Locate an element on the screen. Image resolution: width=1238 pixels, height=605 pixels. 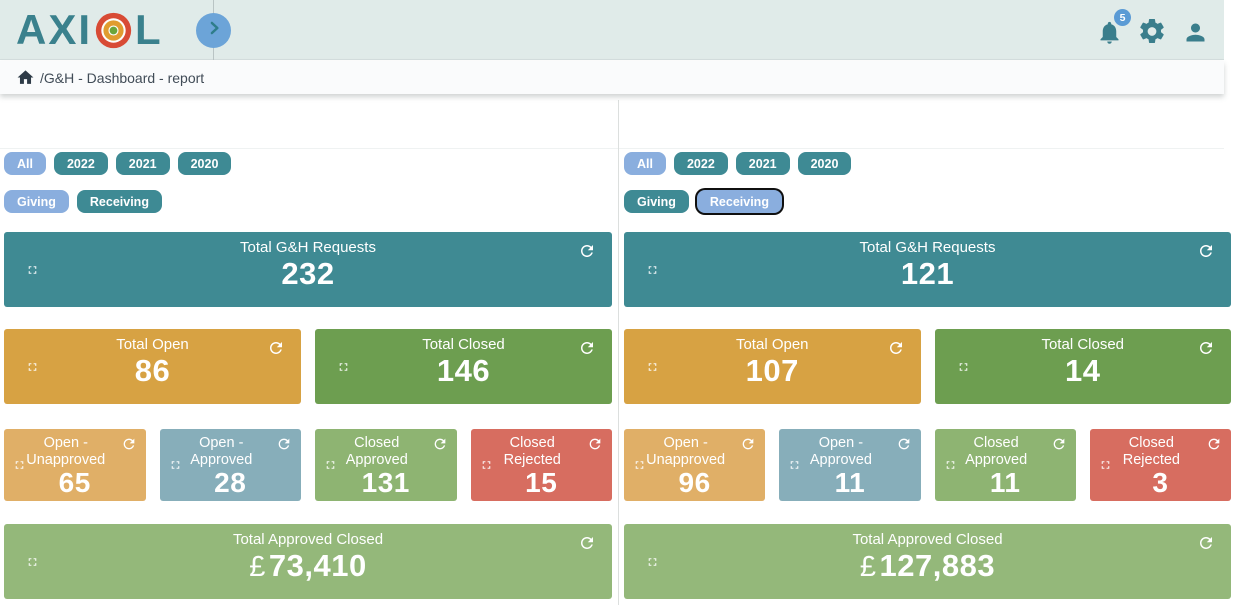
card-open-approved: Open - Approved 11 is located at coordinates (850, 465).